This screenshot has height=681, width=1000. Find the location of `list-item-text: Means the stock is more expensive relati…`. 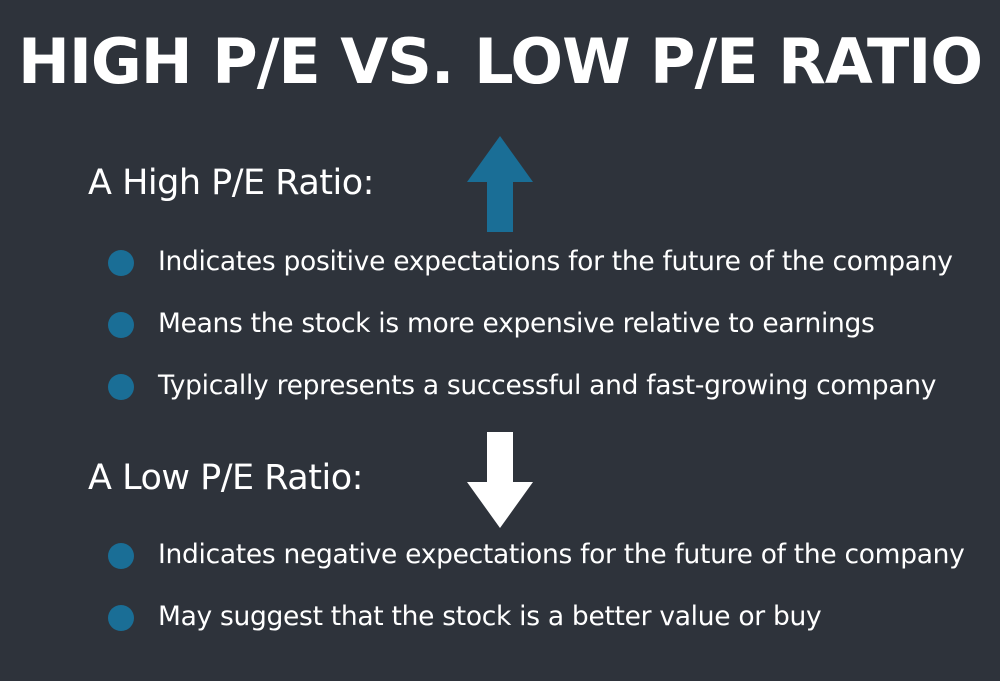

list-item-text: Means the stock is more expensive relati… is located at coordinates (516, 323).